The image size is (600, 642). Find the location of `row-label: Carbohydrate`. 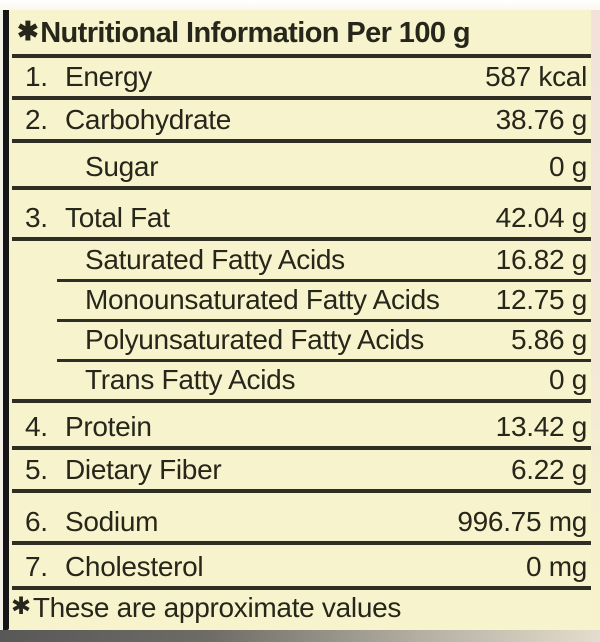

row-label: Carbohydrate is located at coordinates (148, 119).